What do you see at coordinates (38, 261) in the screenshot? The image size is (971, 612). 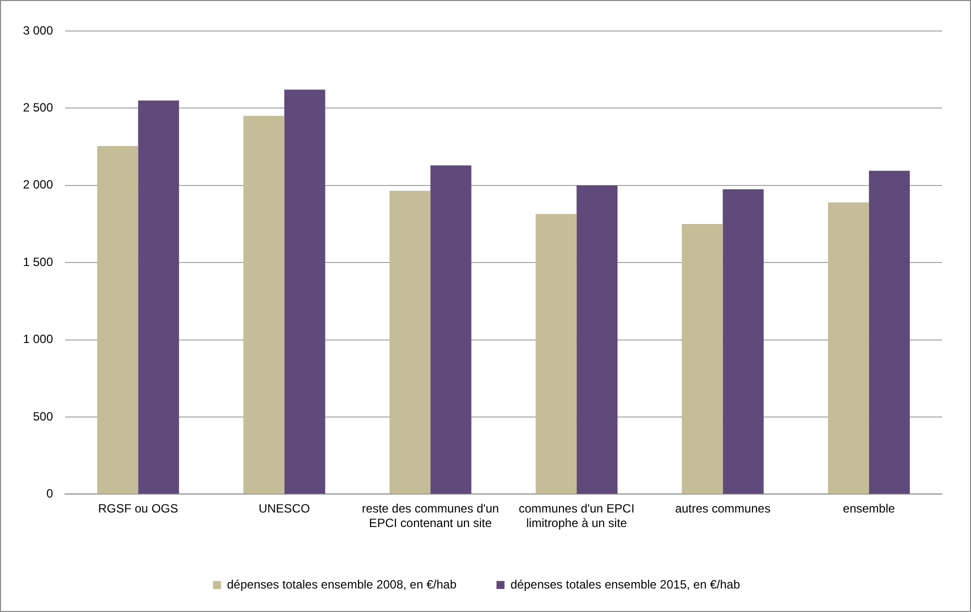 I see `y-tick-label: 1 500` at bounding box center [38, 261].